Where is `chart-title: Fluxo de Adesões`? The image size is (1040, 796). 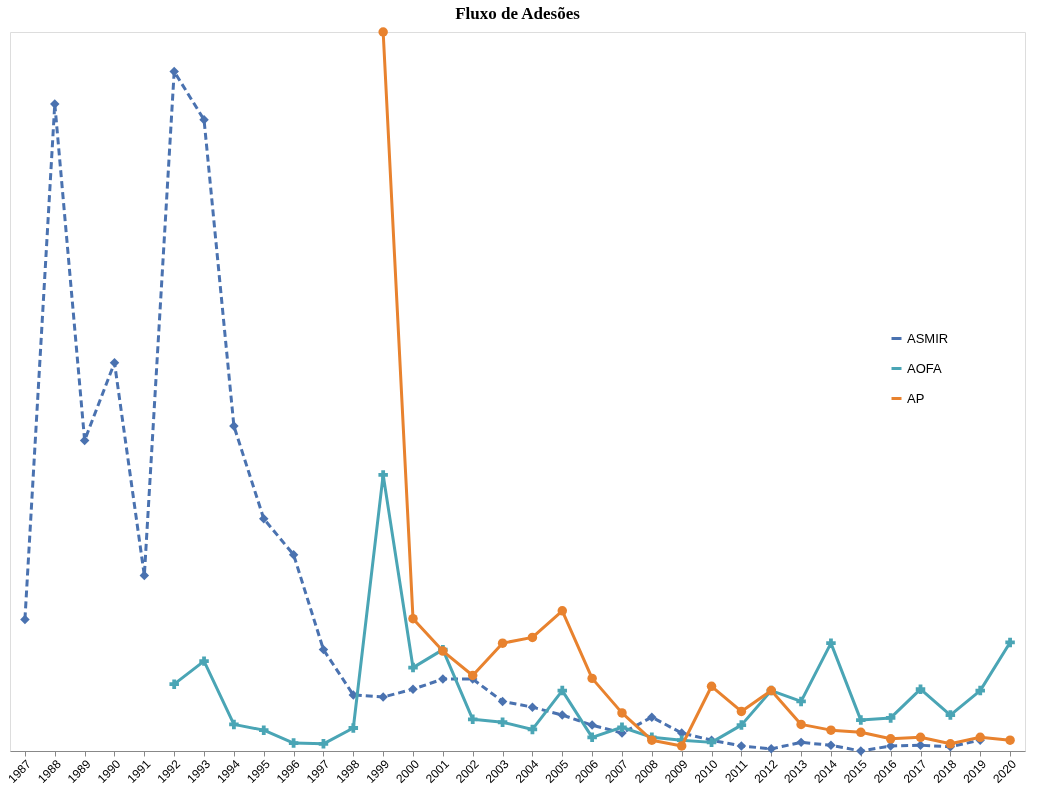 chart-title: Fluxo de Adesões is located at coordinates (518, 14).